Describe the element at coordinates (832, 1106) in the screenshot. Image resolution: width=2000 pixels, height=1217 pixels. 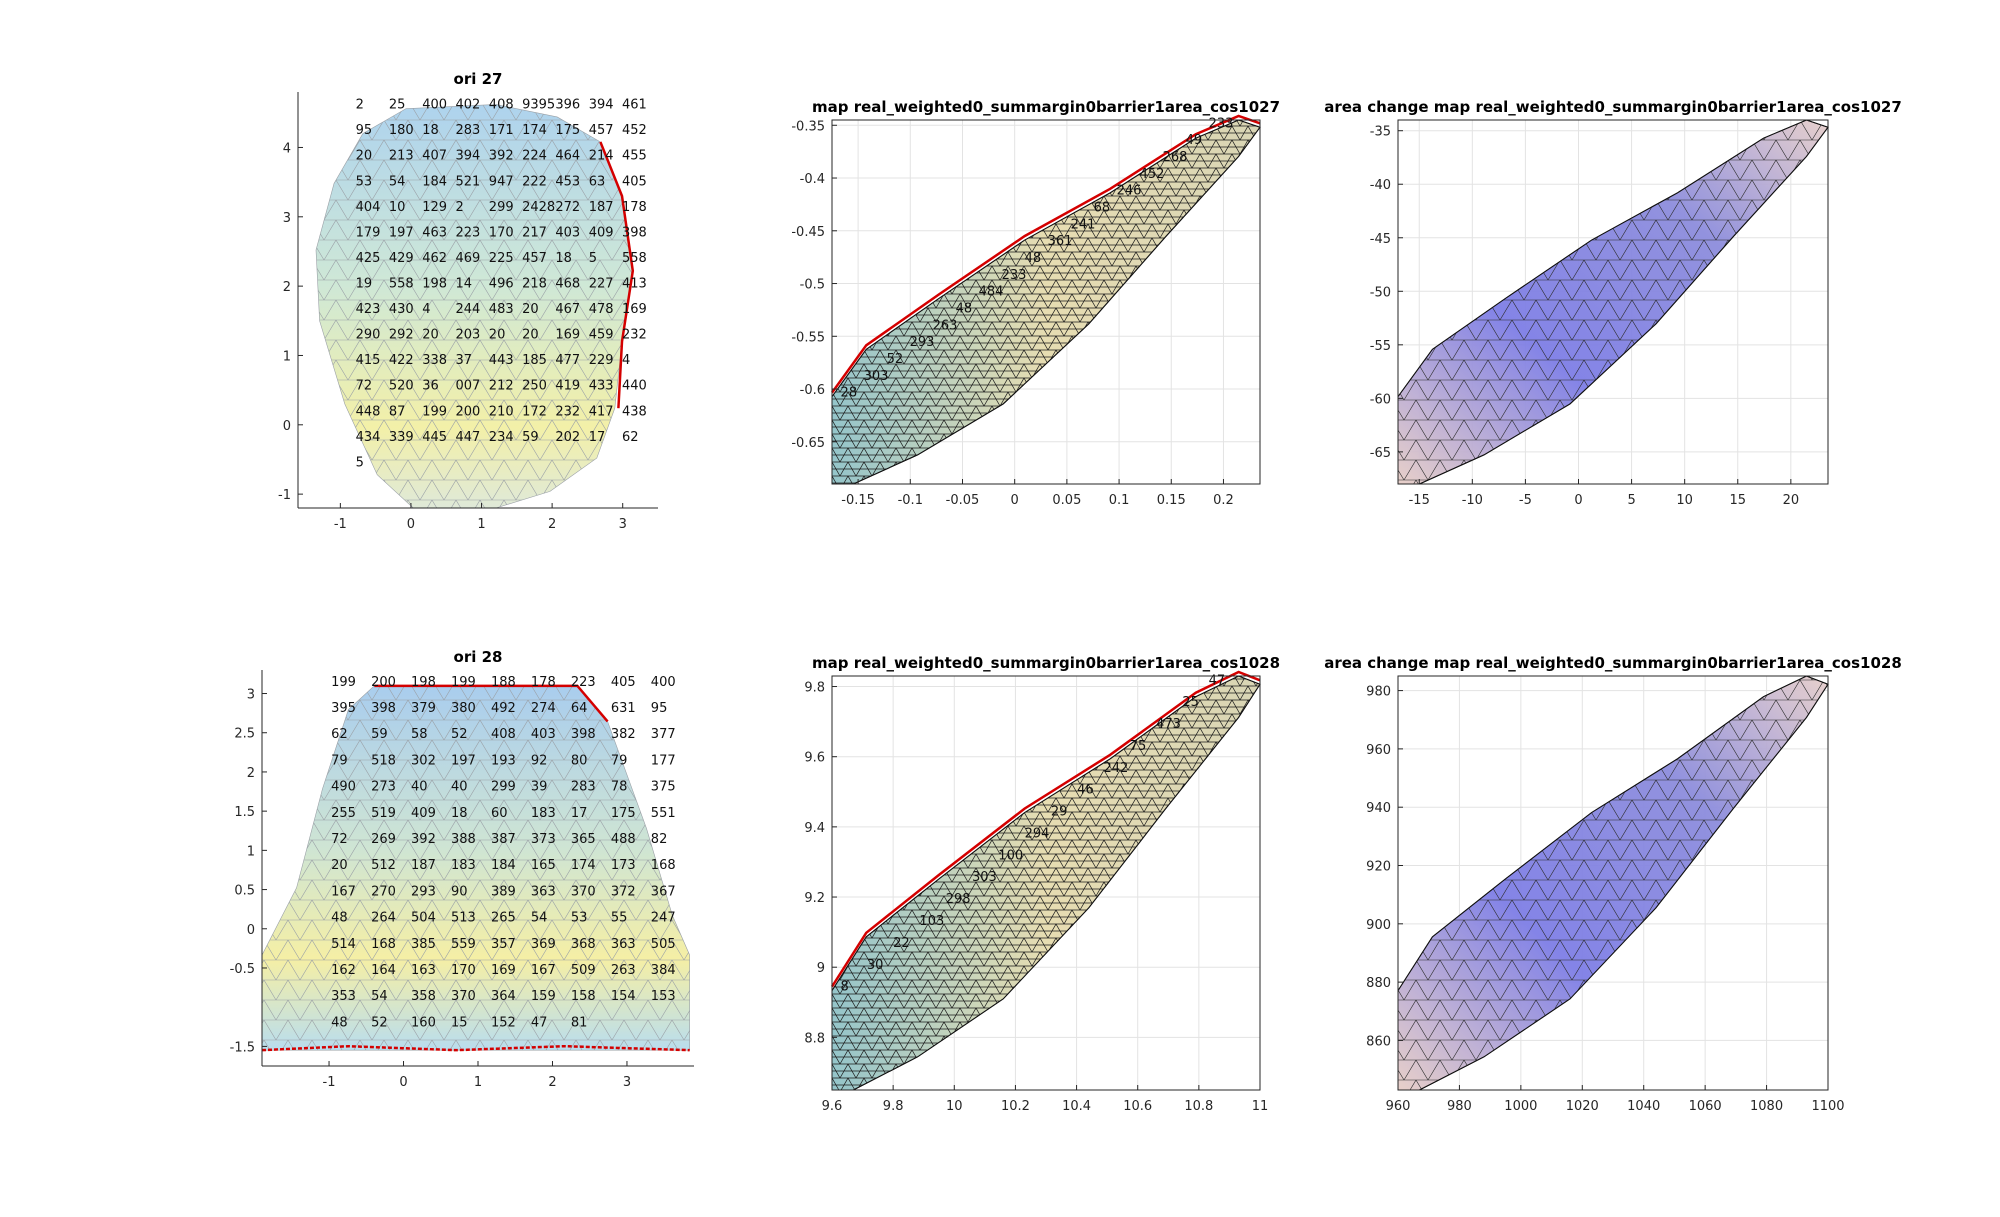
I see `x-tick-label: 9.6` at that location.